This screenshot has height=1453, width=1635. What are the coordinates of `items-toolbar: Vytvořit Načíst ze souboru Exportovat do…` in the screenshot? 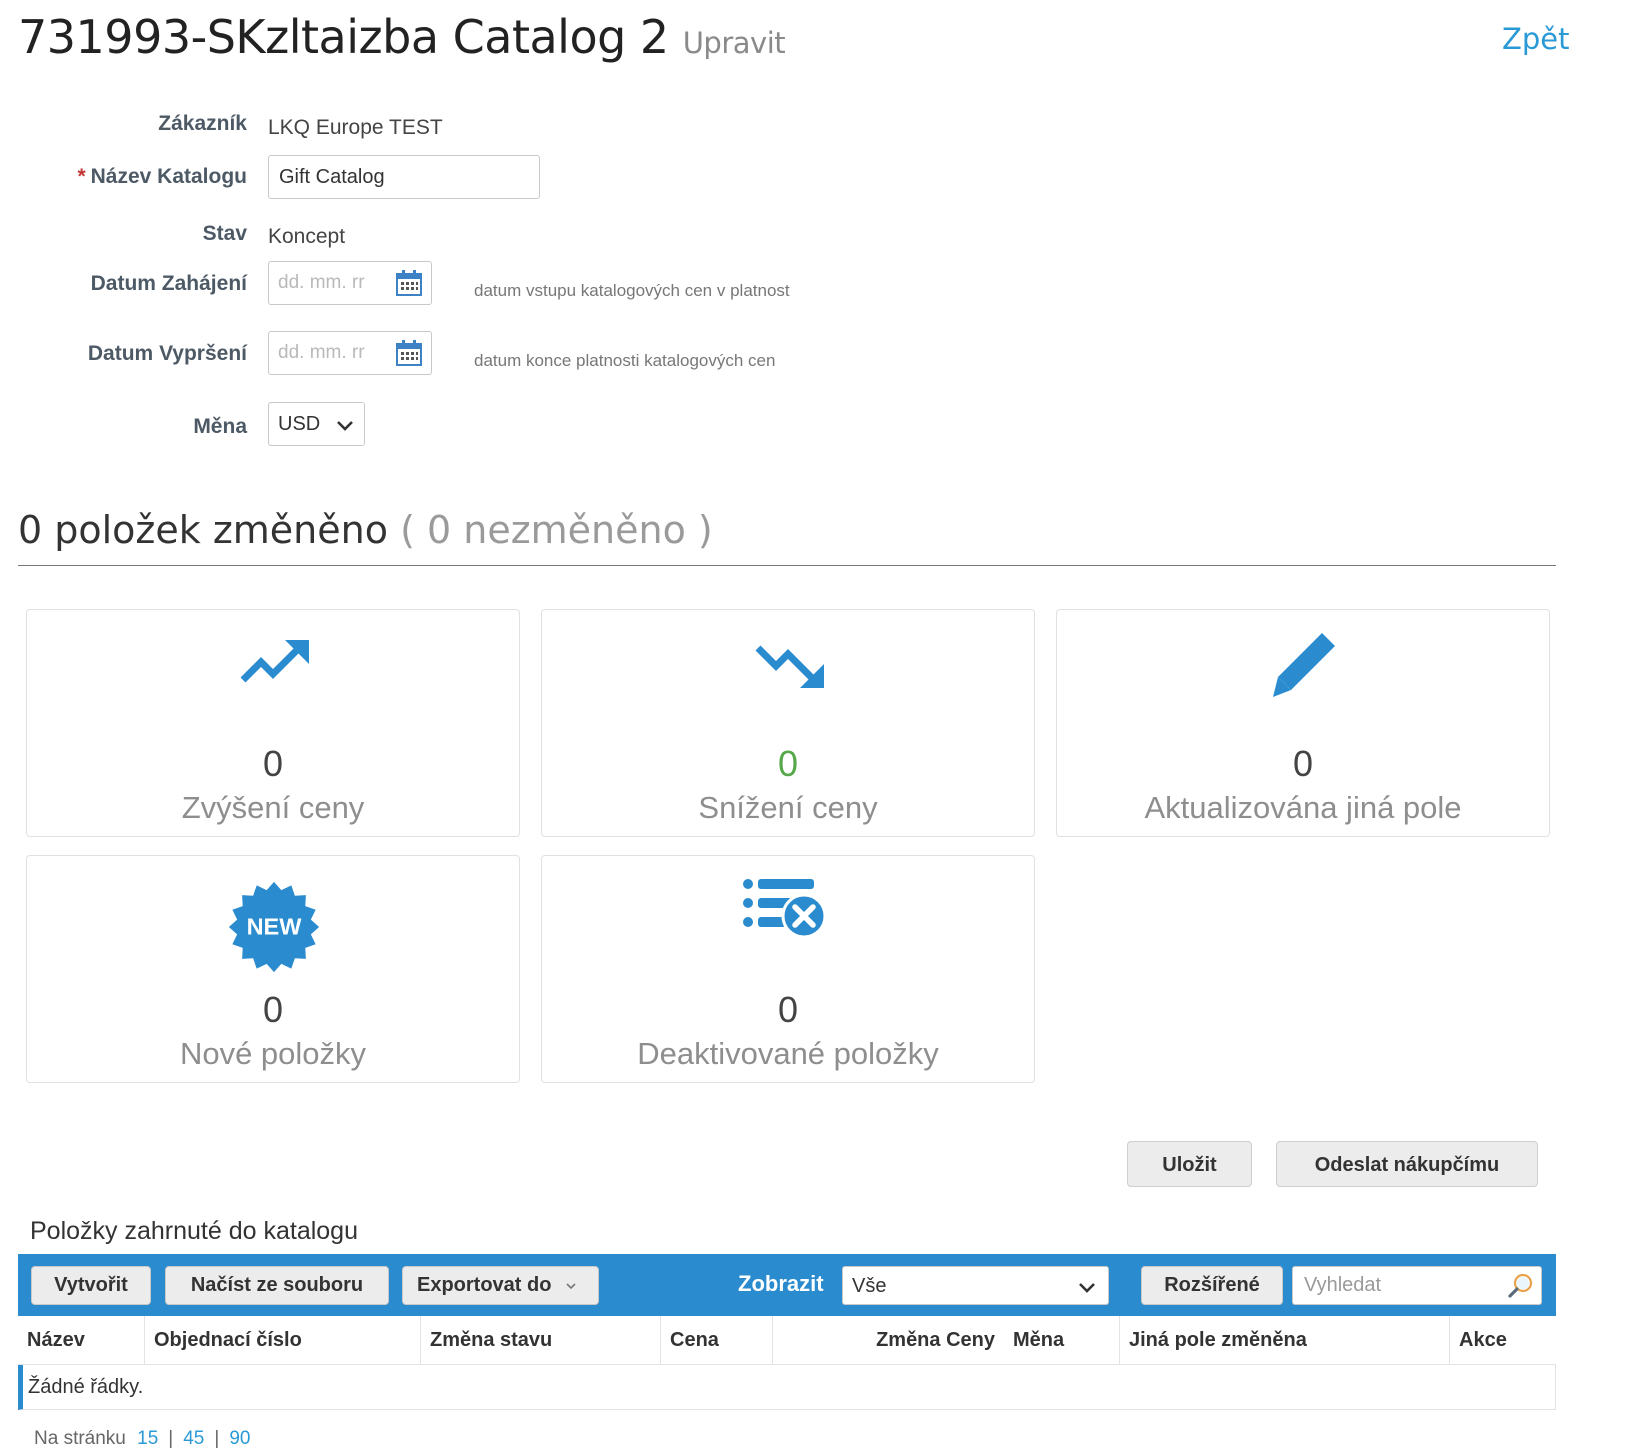 It's located at (787, 1285).